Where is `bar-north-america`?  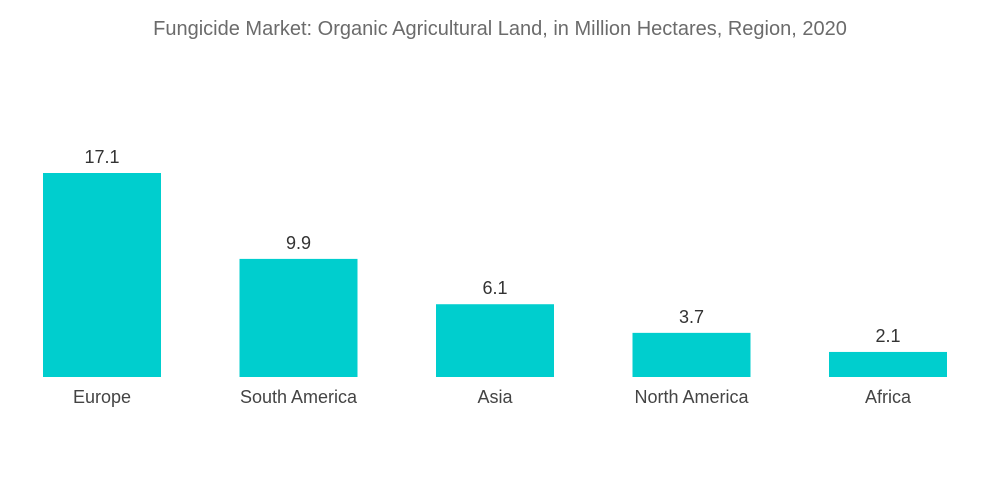
bar-north-america is located at coordinates (691, 354).